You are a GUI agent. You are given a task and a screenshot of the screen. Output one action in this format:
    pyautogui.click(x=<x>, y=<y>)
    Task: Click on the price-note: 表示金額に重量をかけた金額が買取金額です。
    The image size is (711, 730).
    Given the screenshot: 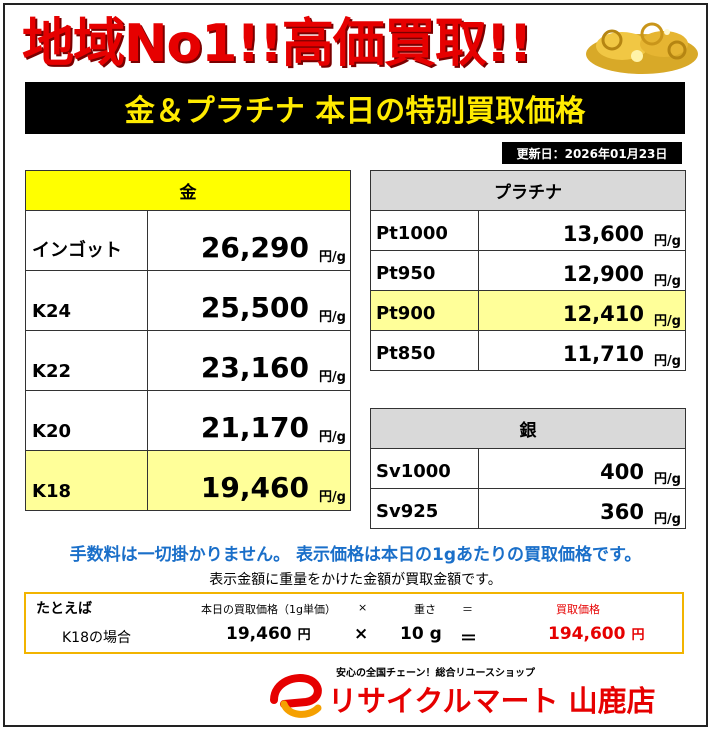 What is the action you would take?
    pyautogui.click(x=355, y=580)
    